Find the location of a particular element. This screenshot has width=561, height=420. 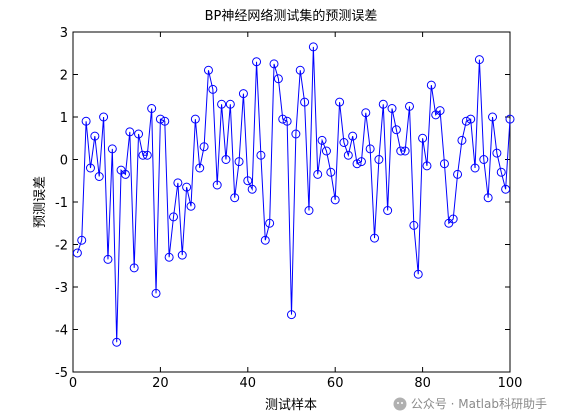

y-tick-label: -1 is located at coordinates (61, 203).